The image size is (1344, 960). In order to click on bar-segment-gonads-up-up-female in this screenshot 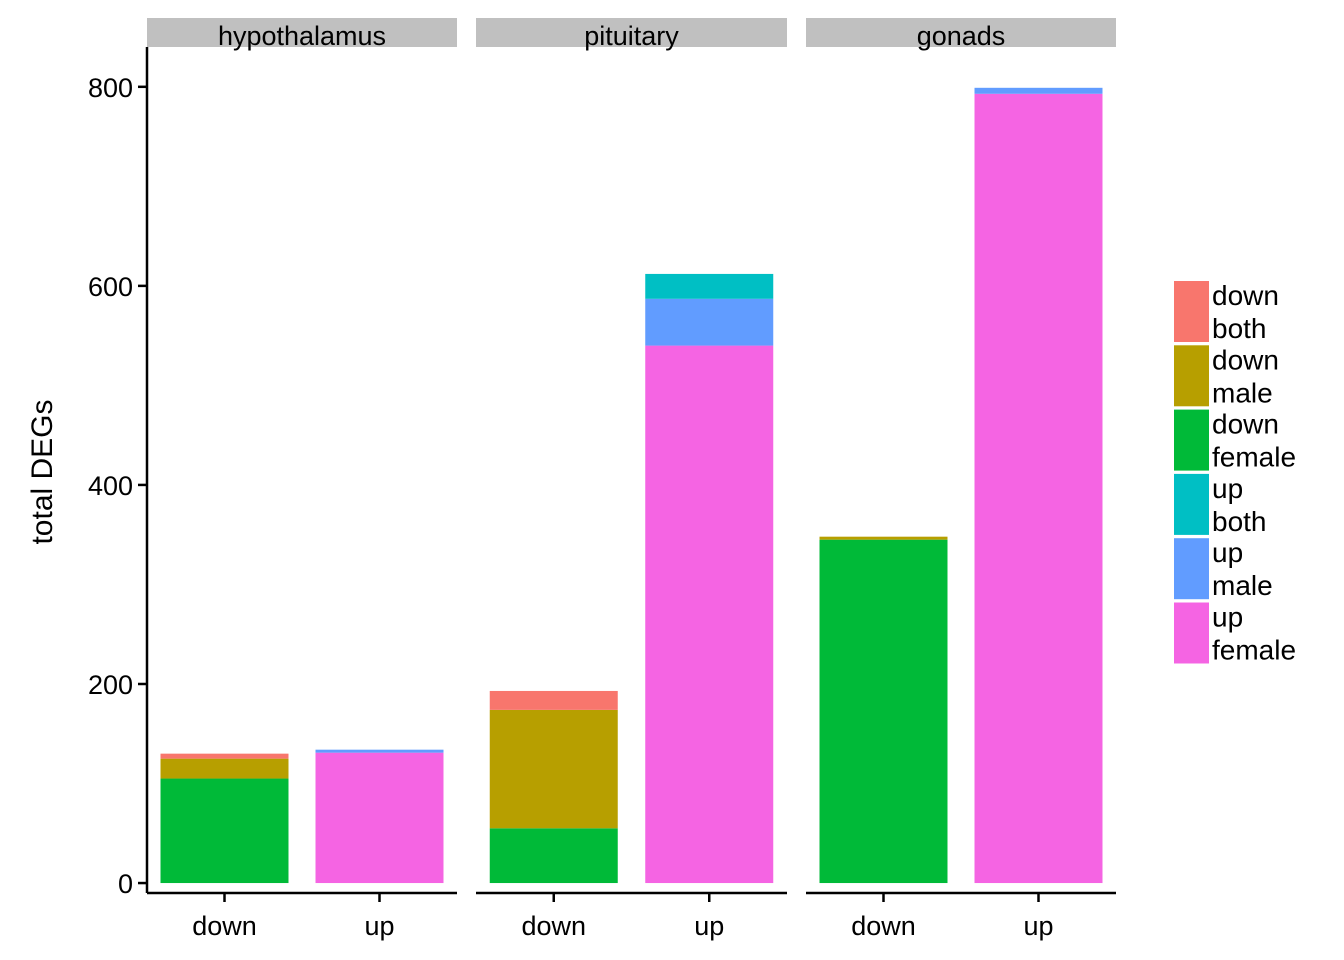, I will do `click(1038, 488)`.